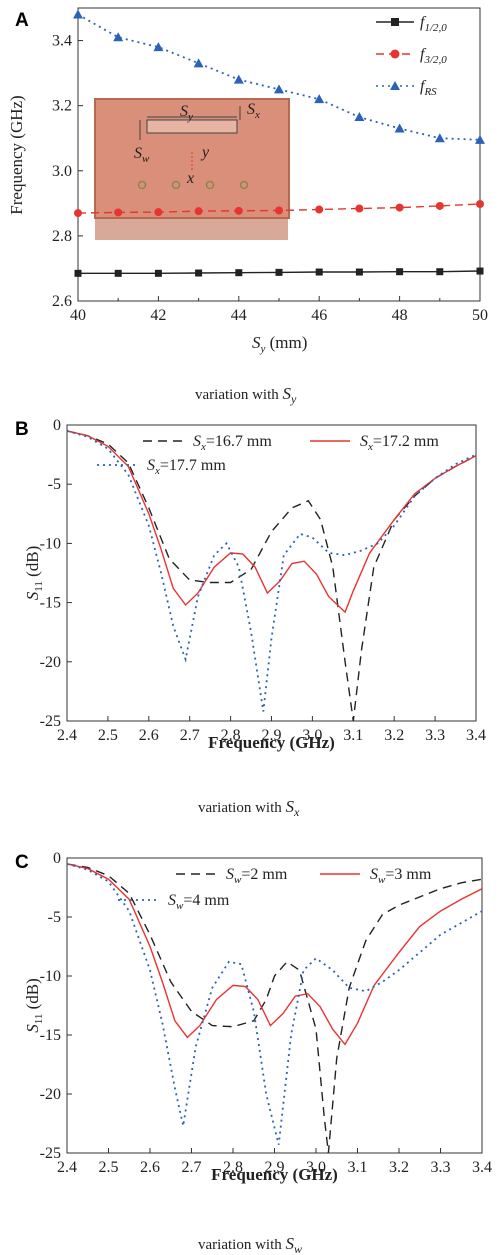  Describe the element at coordinates (186, 113) in the screenshot. I see `inset-label-sy: Sy` at that location.